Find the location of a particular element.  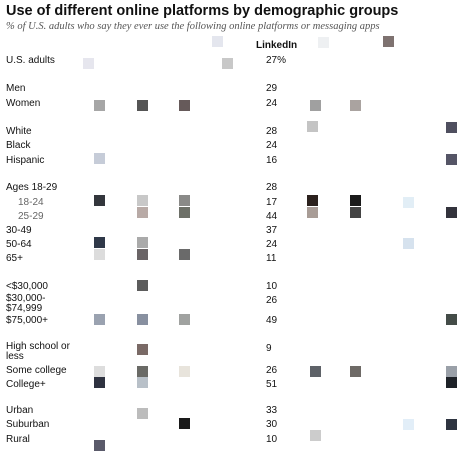

row-value-linkedin: 17 is located at coordinates (272, 202).